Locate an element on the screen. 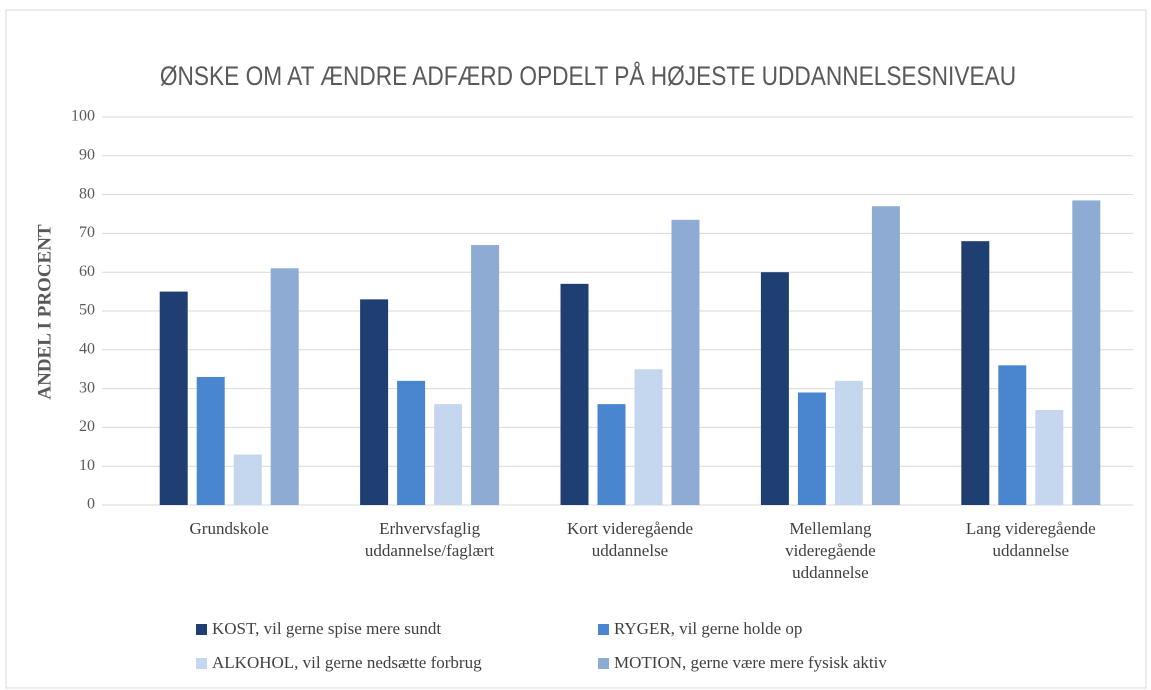 The width and height of the screenshot is (1151, 690). x-tick-label: Lang videregående is located at coordinates (1031, 528).